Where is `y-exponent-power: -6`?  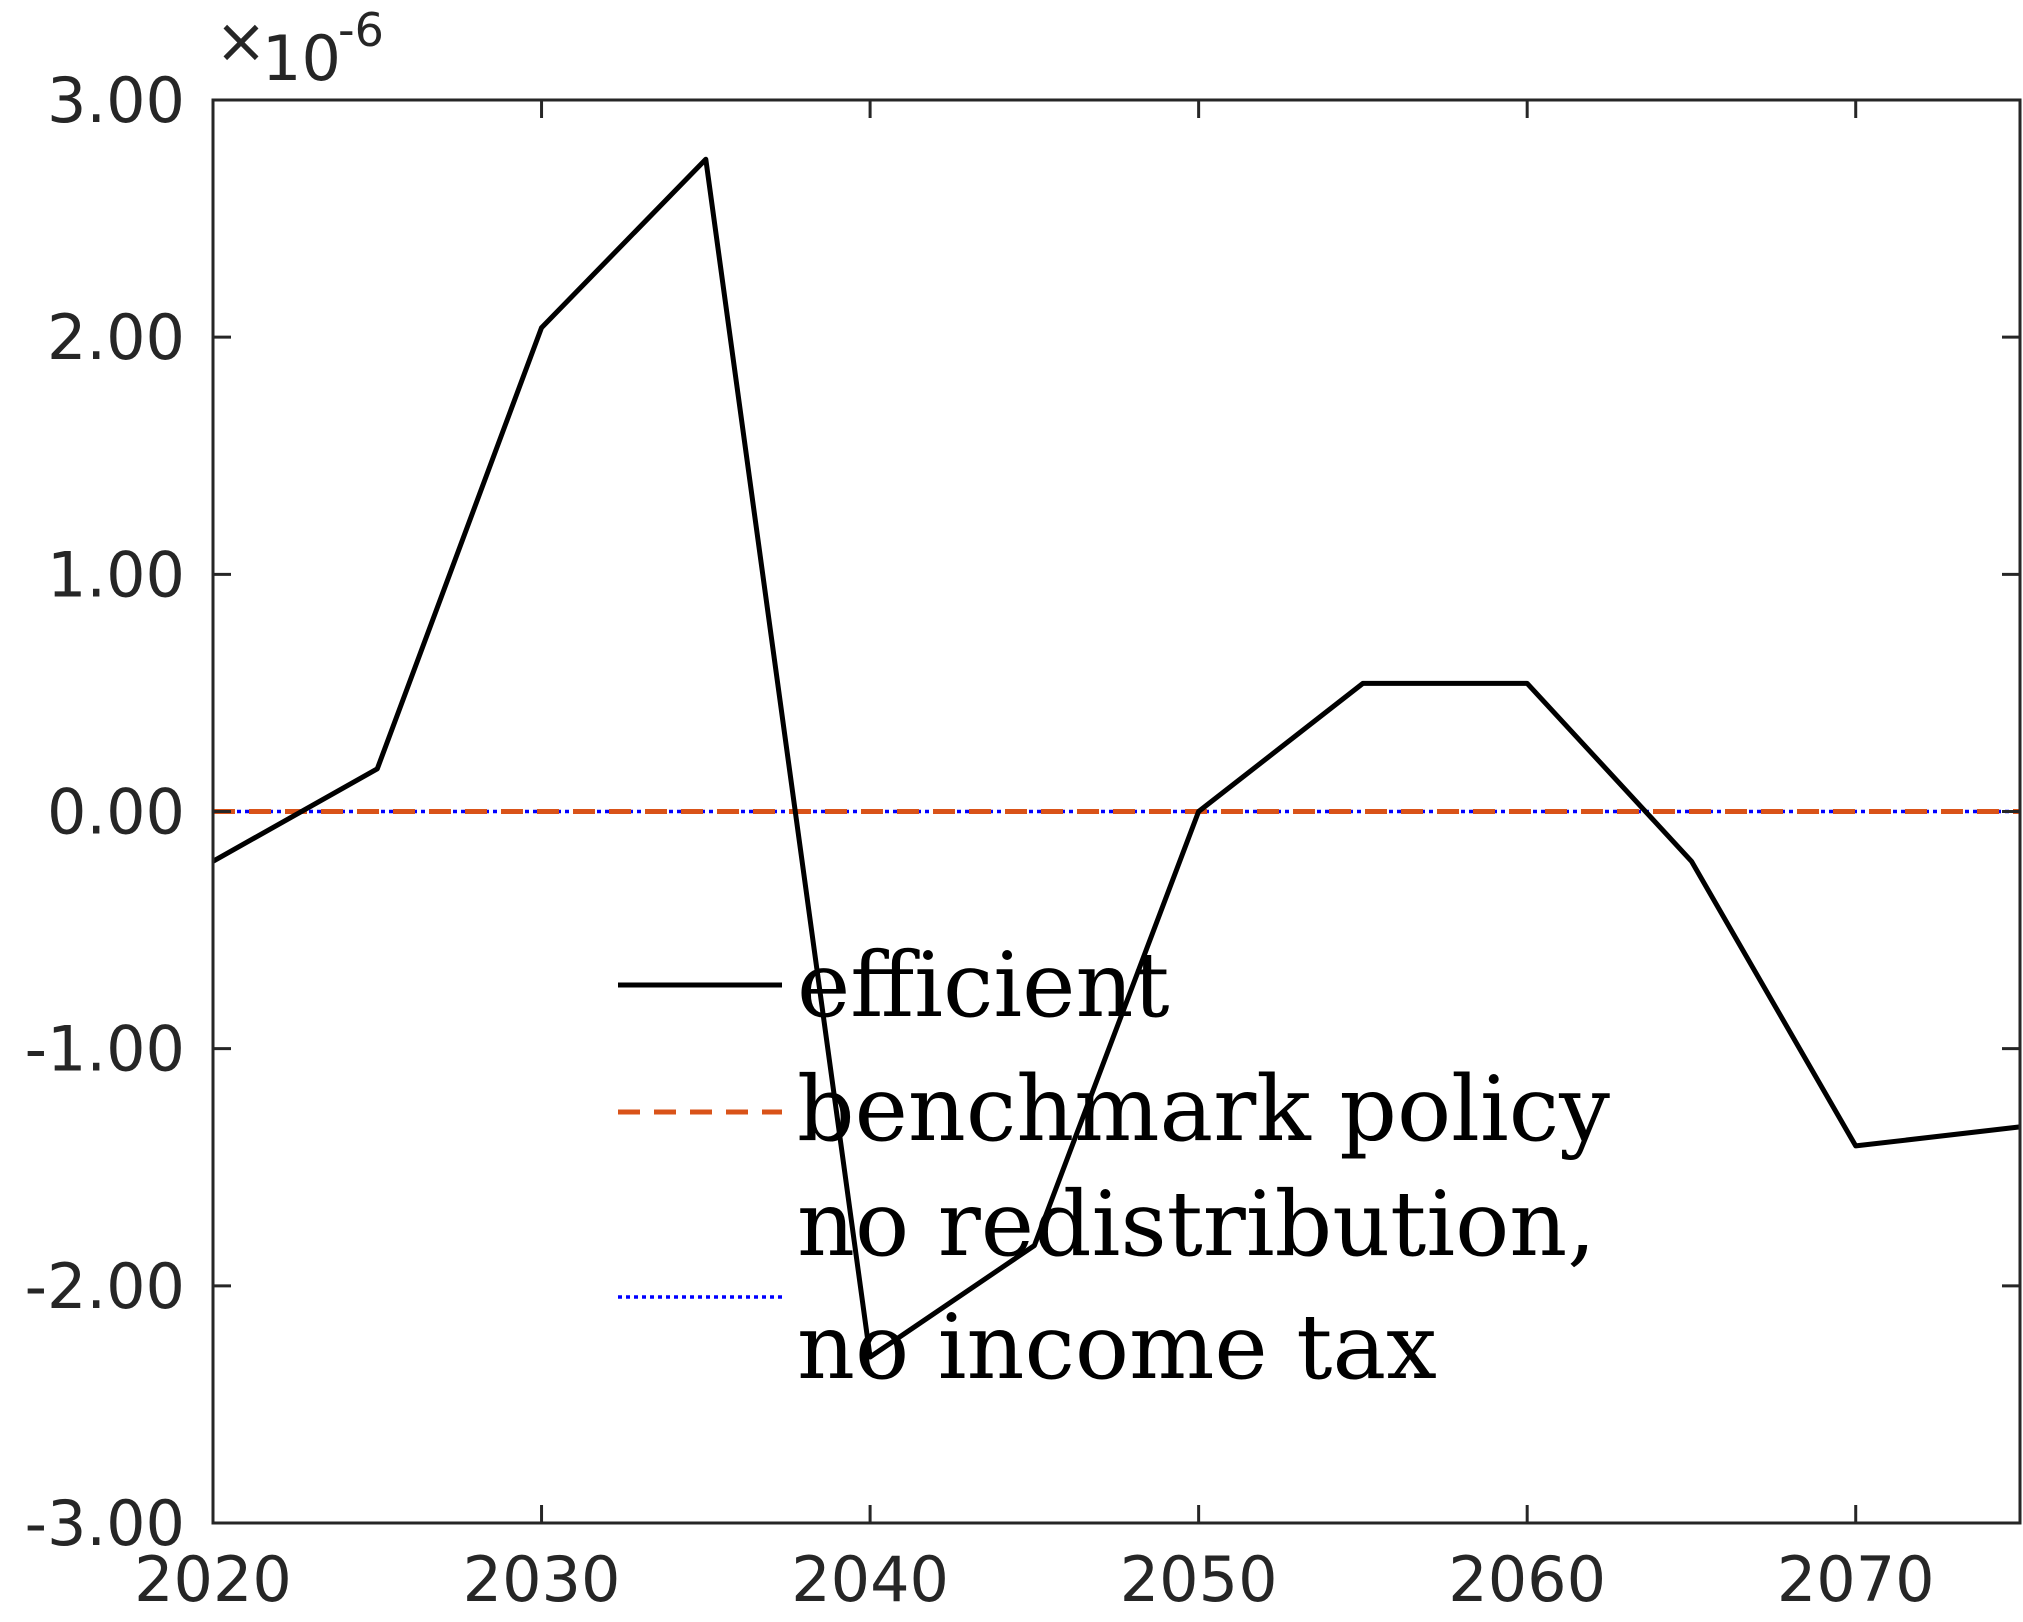 y-exponent-power: -6 is located at coordinates (361, 30).